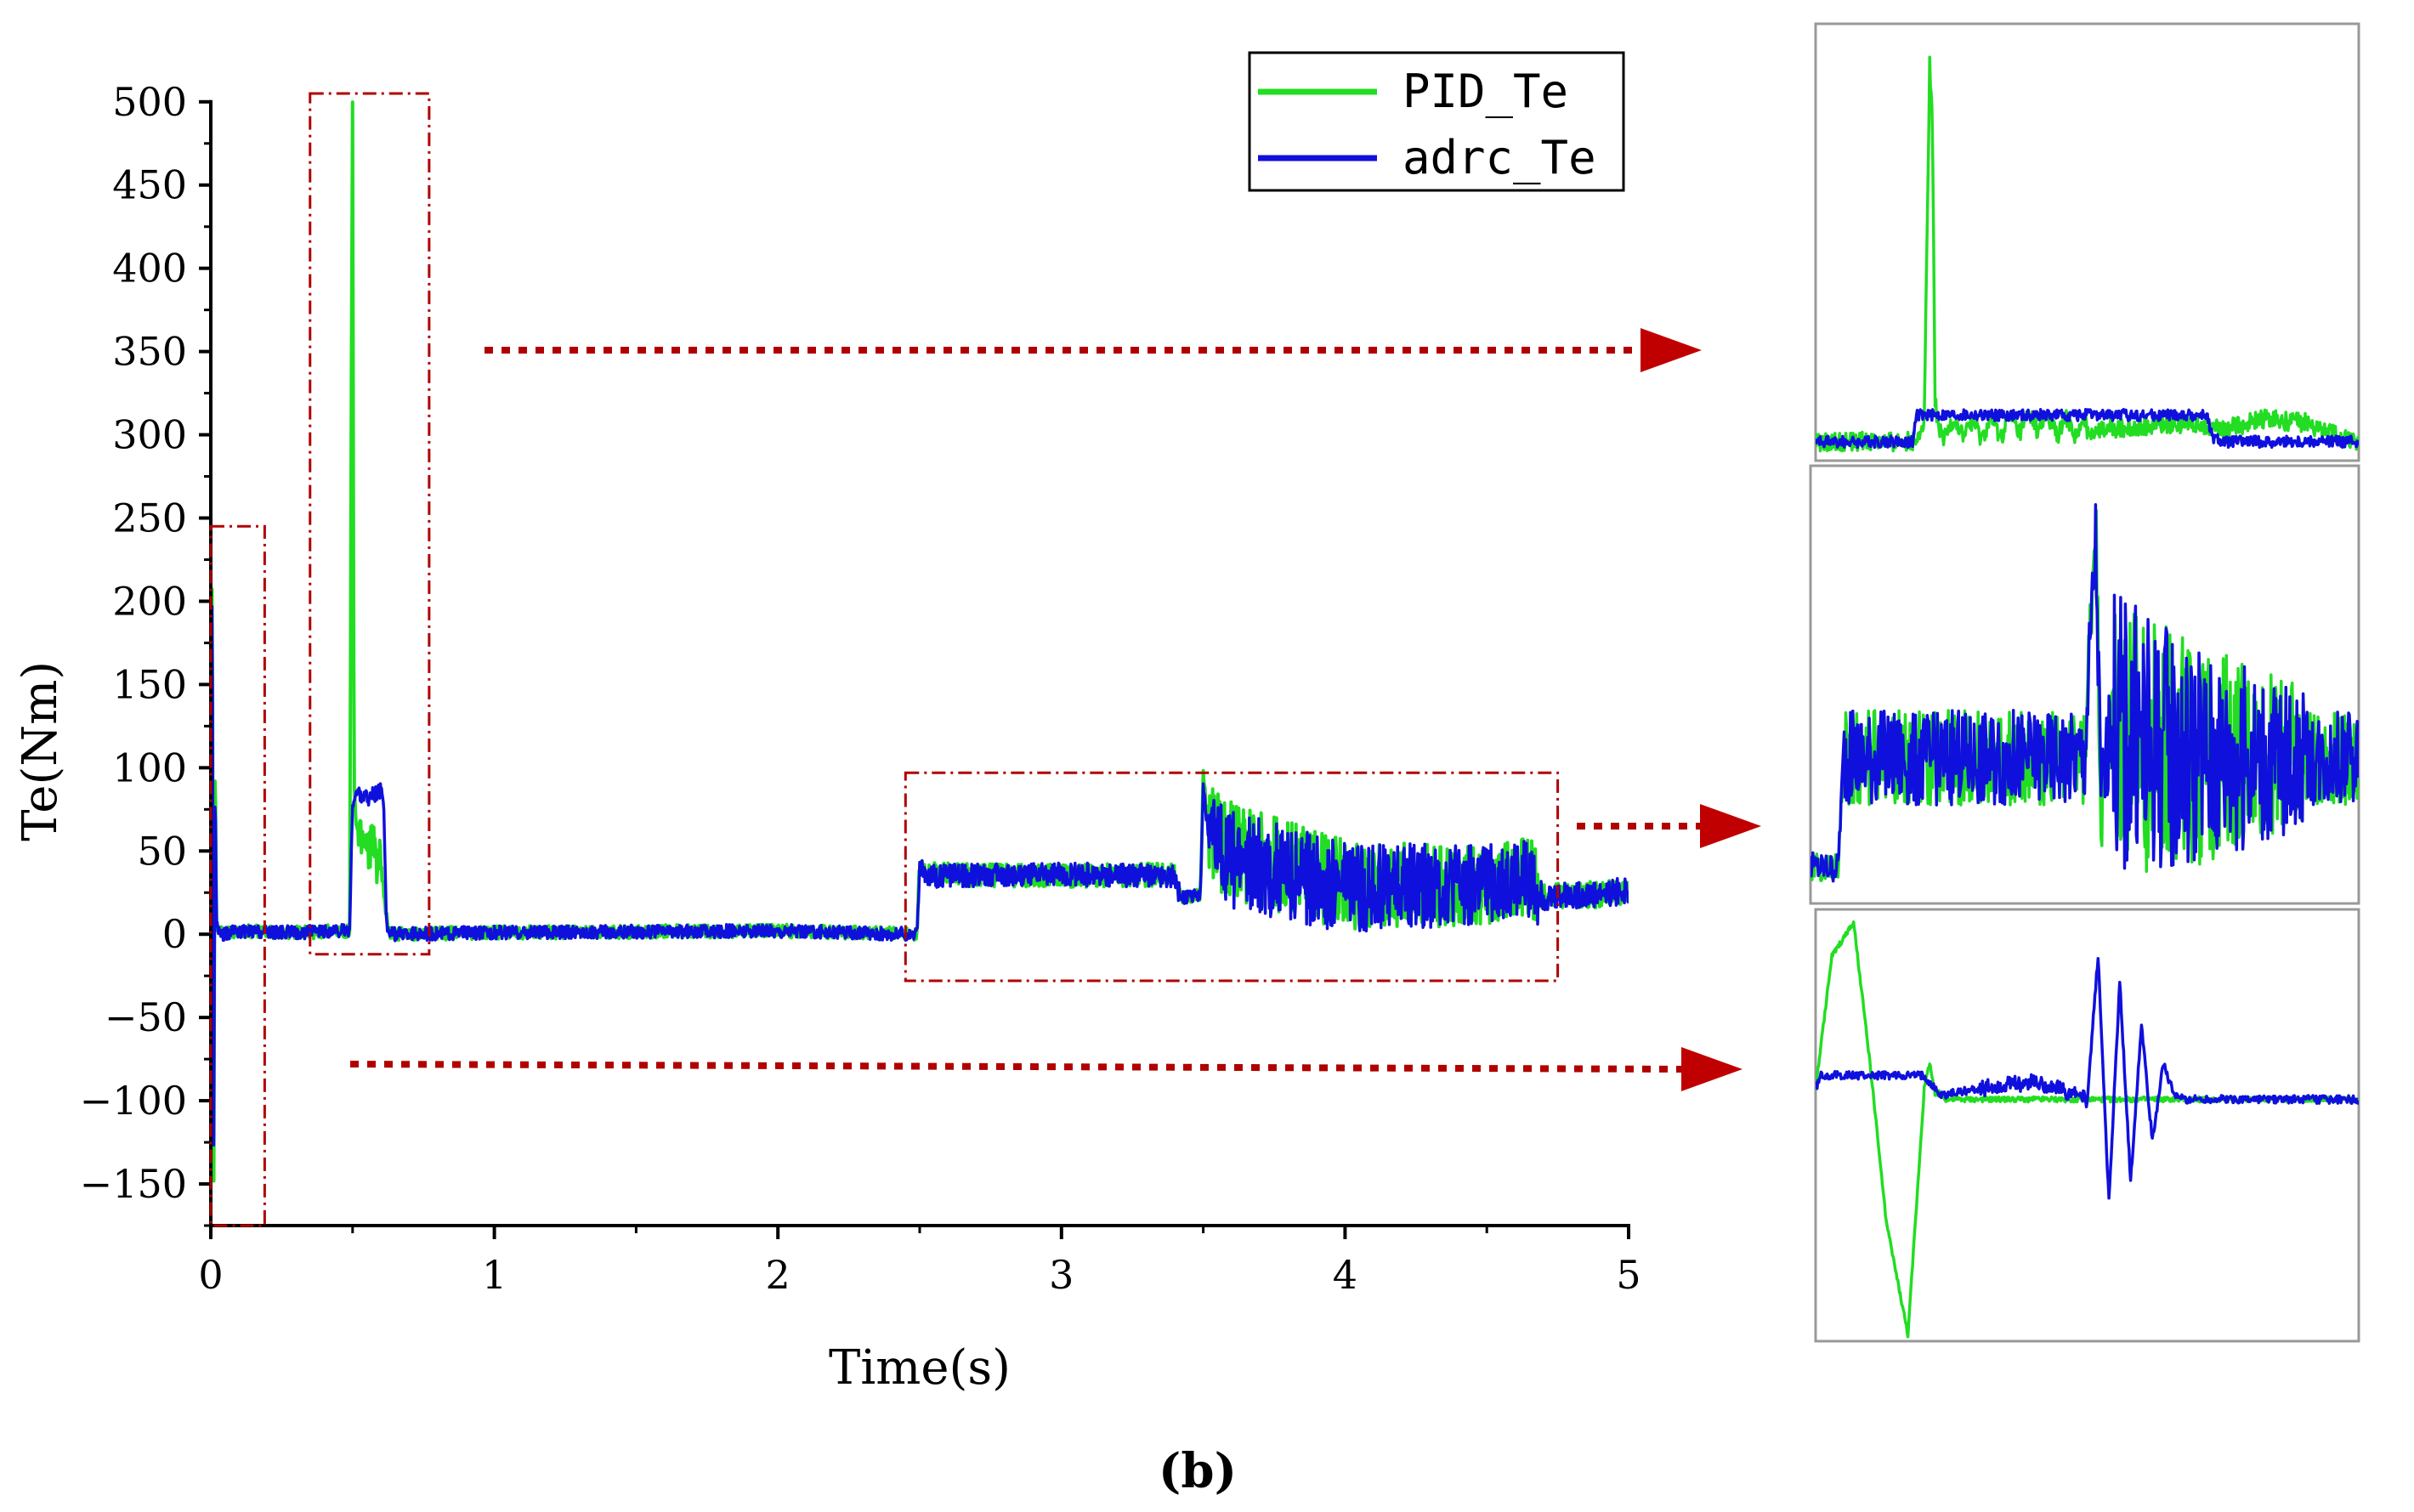 The image size is (2414, 1512). I want to click on legend-frame, so click(1436, 121).